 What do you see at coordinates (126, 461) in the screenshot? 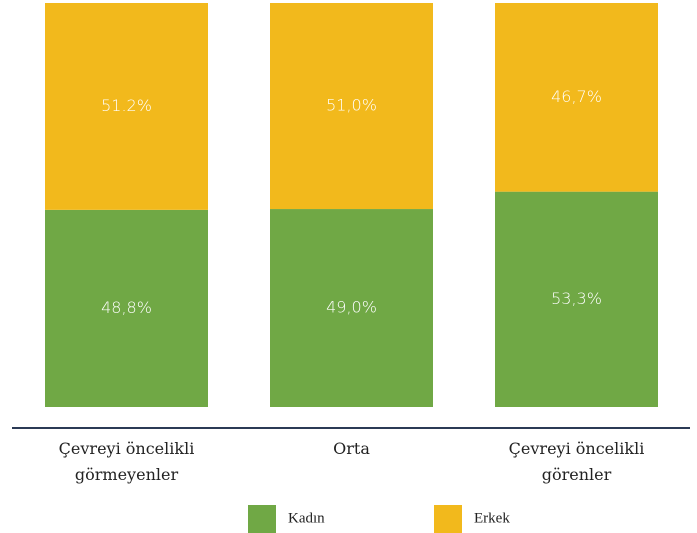
I see `x-tick-label: Çevreyi öncelikli görmeyenler` at bounding box center [126, 461].